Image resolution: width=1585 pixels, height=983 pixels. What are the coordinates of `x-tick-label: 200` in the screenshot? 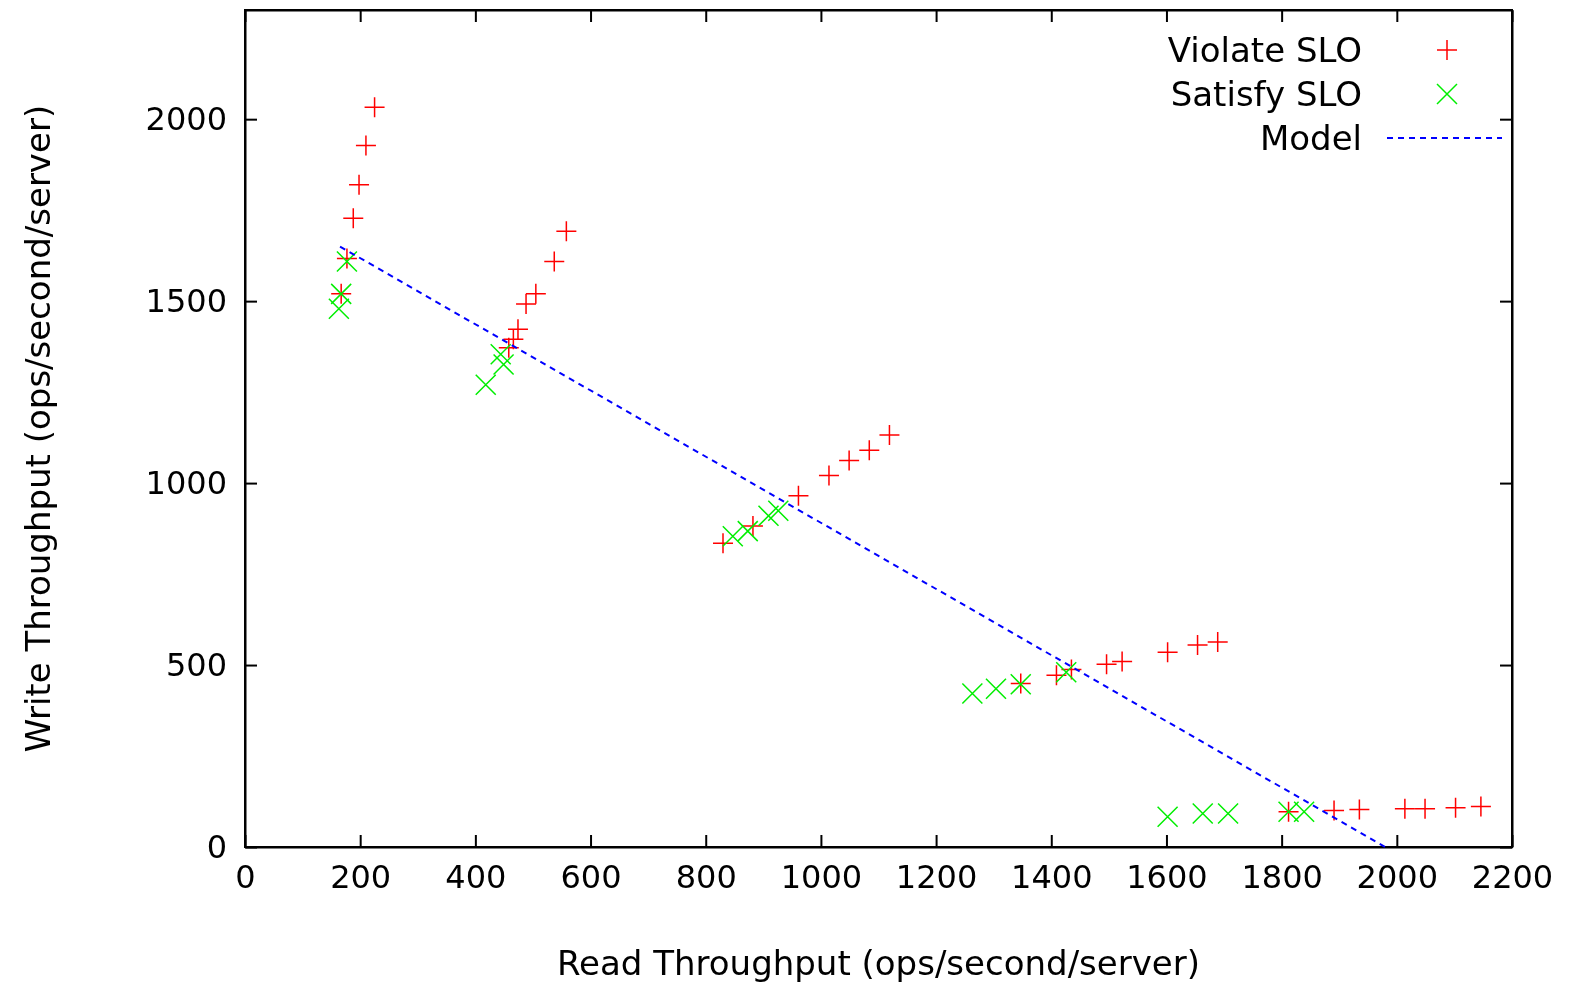 It's located at (361, 876).